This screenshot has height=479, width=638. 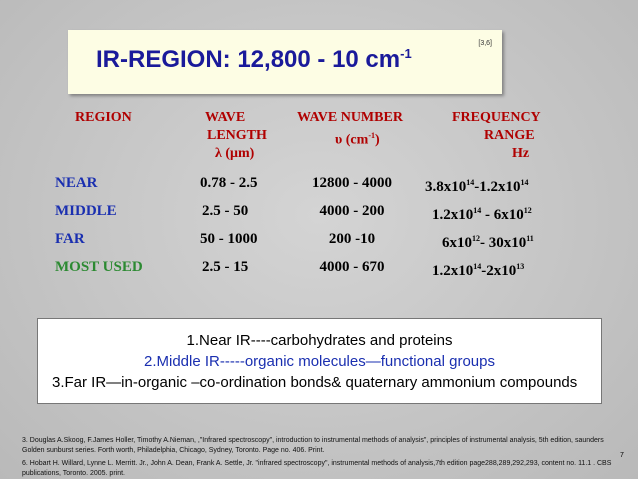 I want to click on header-line: WAVE, so click(x=225, y=117).